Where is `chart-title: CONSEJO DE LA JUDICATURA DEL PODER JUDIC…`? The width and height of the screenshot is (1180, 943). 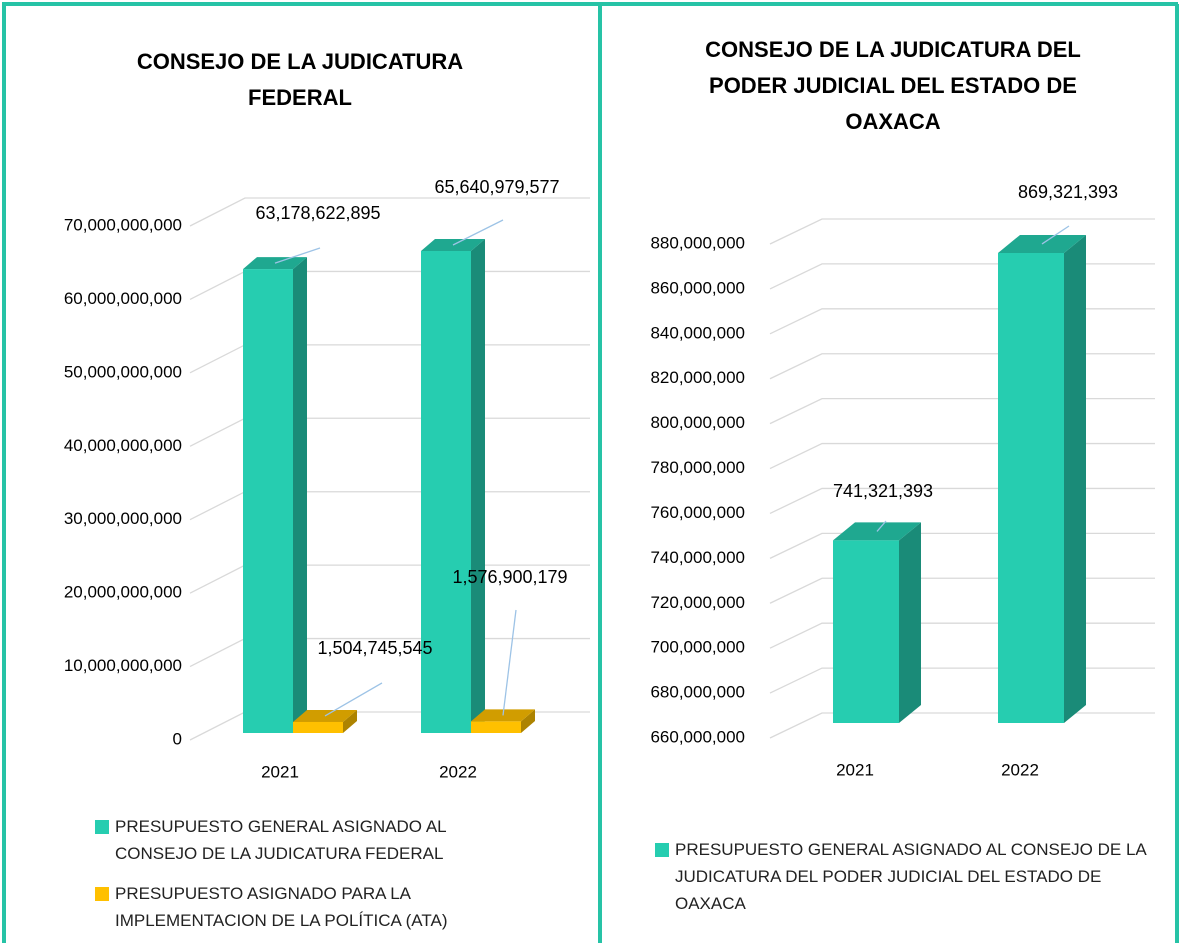 chart-title: CONSEJO DE LA JUDICATURA DEL PODER JUDIC… is located at coordinates (893, 85).